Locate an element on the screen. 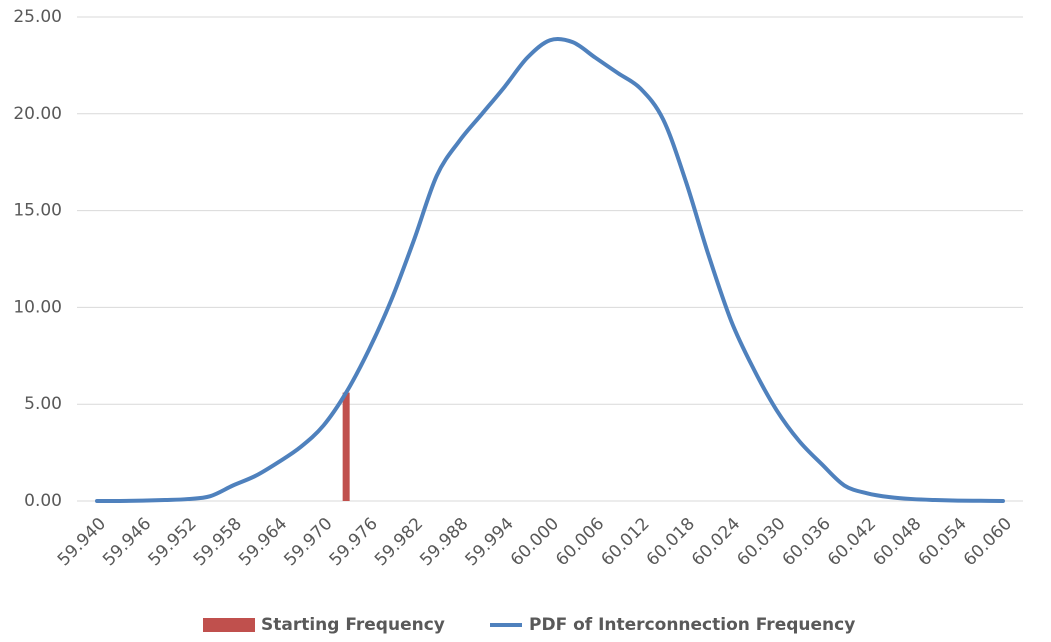 The image size is (1051, 642). y-tick-label: 20.00 is located at coordinates (37, 114).